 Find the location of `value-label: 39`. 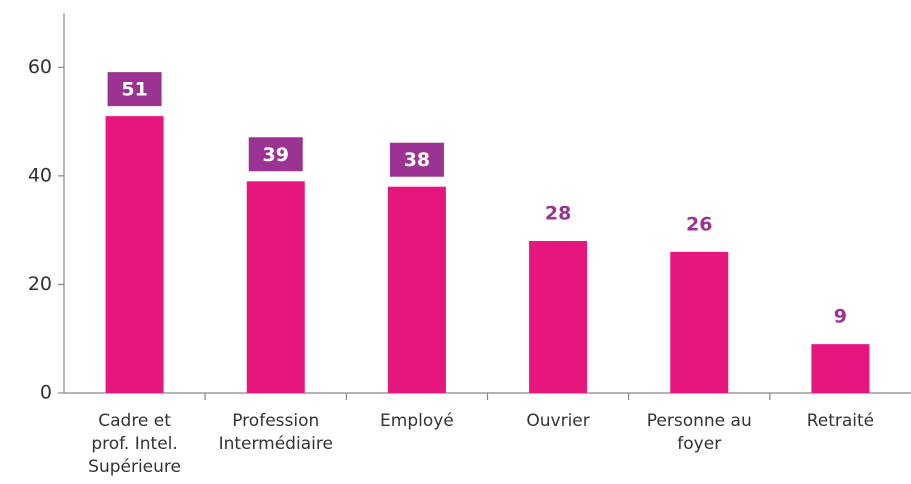

value-label: 39 is located at coordinates (276, 155).